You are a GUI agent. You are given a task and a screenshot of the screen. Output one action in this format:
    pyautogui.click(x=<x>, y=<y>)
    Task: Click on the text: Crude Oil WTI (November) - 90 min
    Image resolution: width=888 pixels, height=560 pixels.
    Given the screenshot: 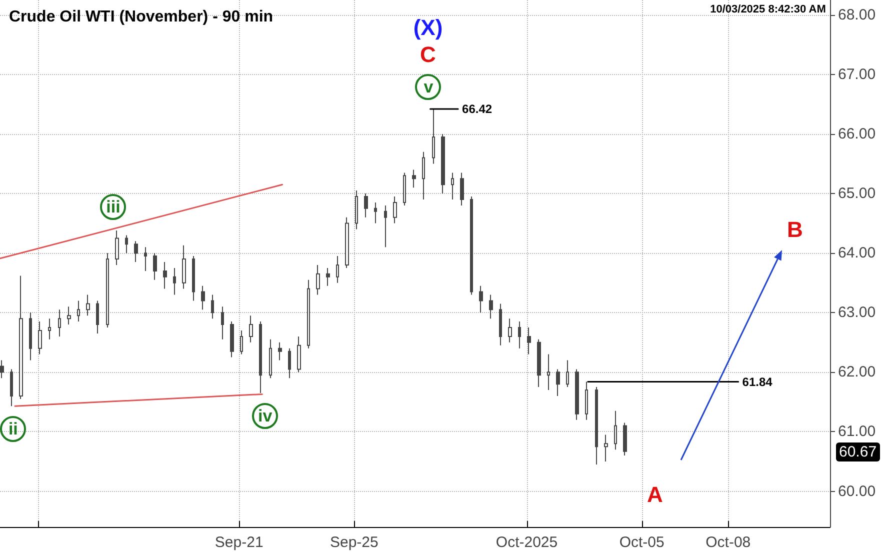 What is the action you would take?
    pyautogui.click(x=141, y=17)
    